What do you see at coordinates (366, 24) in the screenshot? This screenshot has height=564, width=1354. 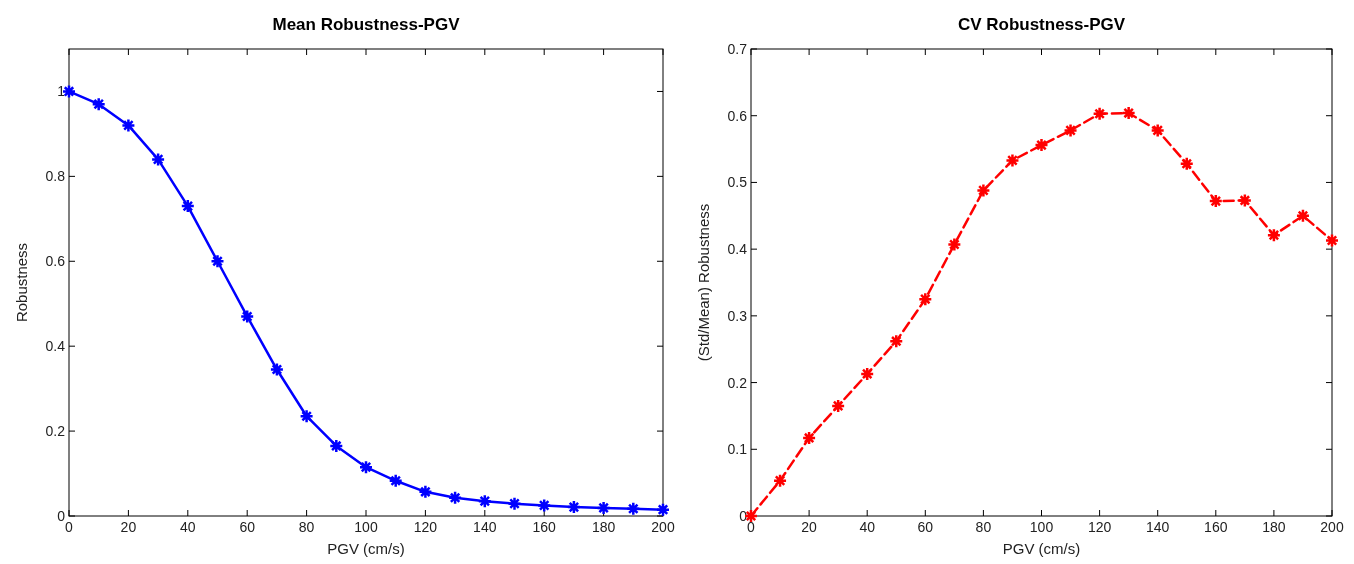 I see `chart-title: Mean Robustness-PGV` at bounding box center [366, 24].